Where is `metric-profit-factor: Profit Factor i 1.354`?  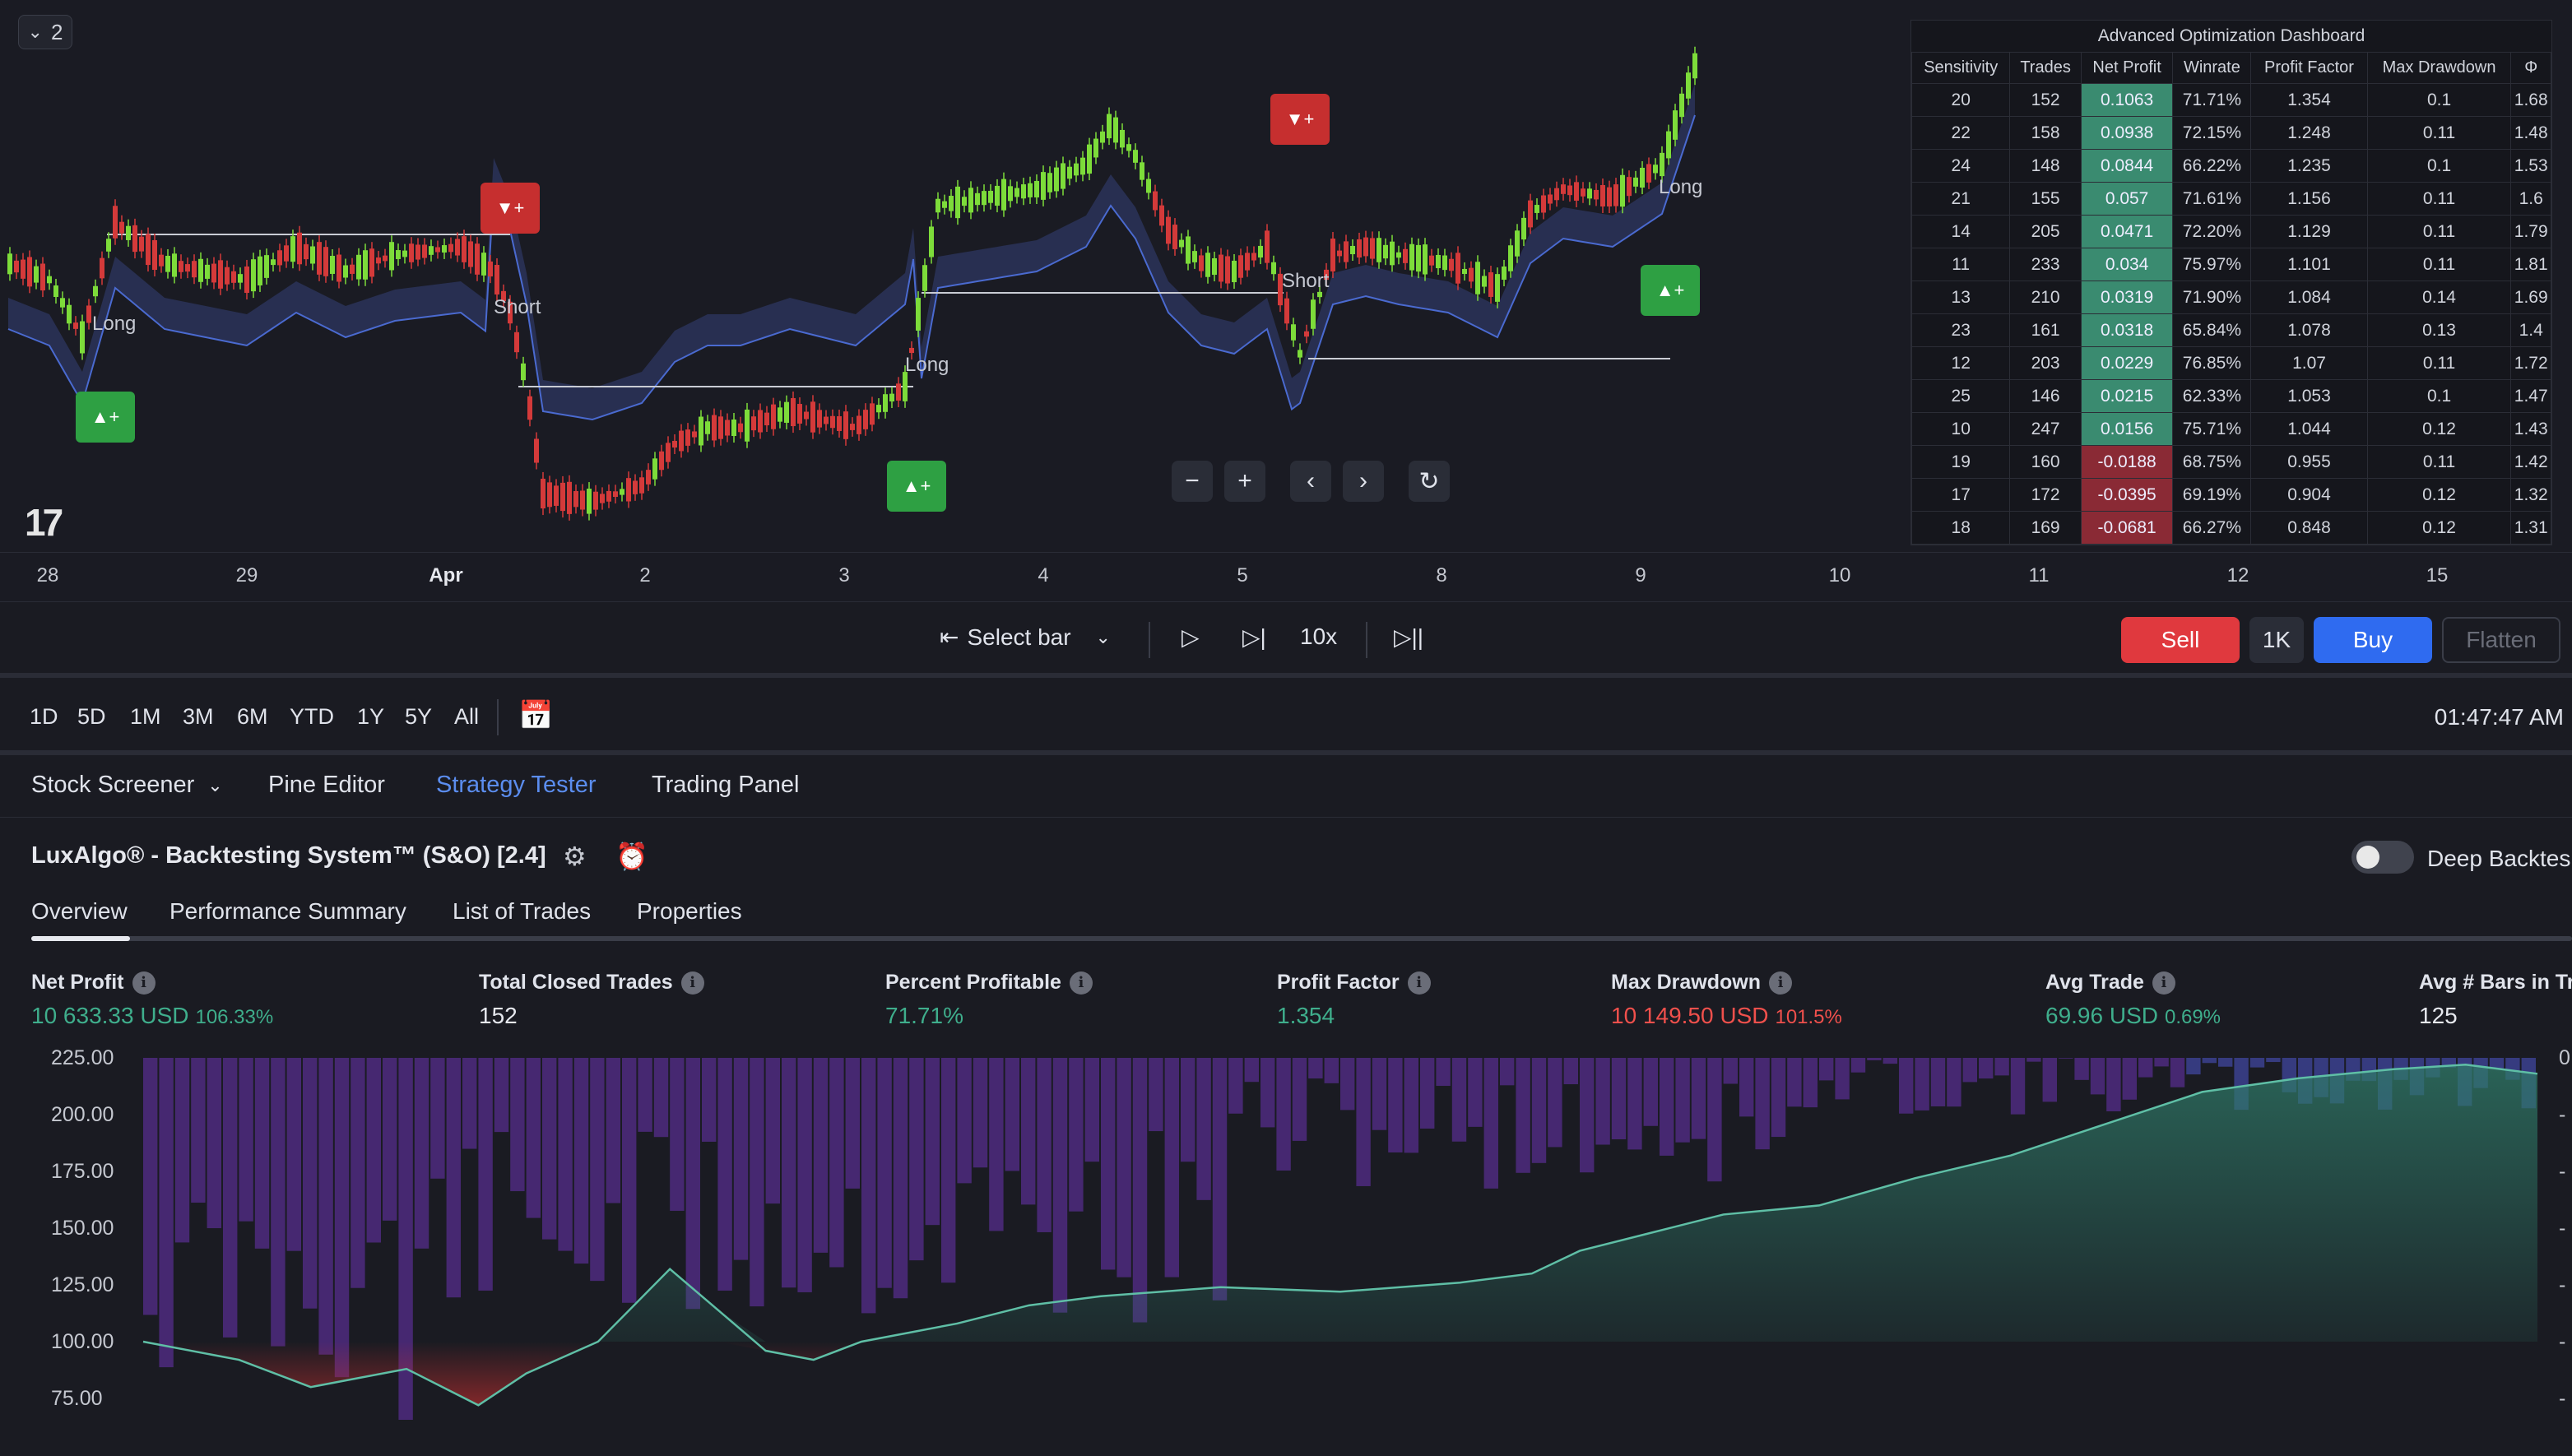
metric-profit-factor: Profit Factor i 1.354 is located at coordinates (1354, 1000).